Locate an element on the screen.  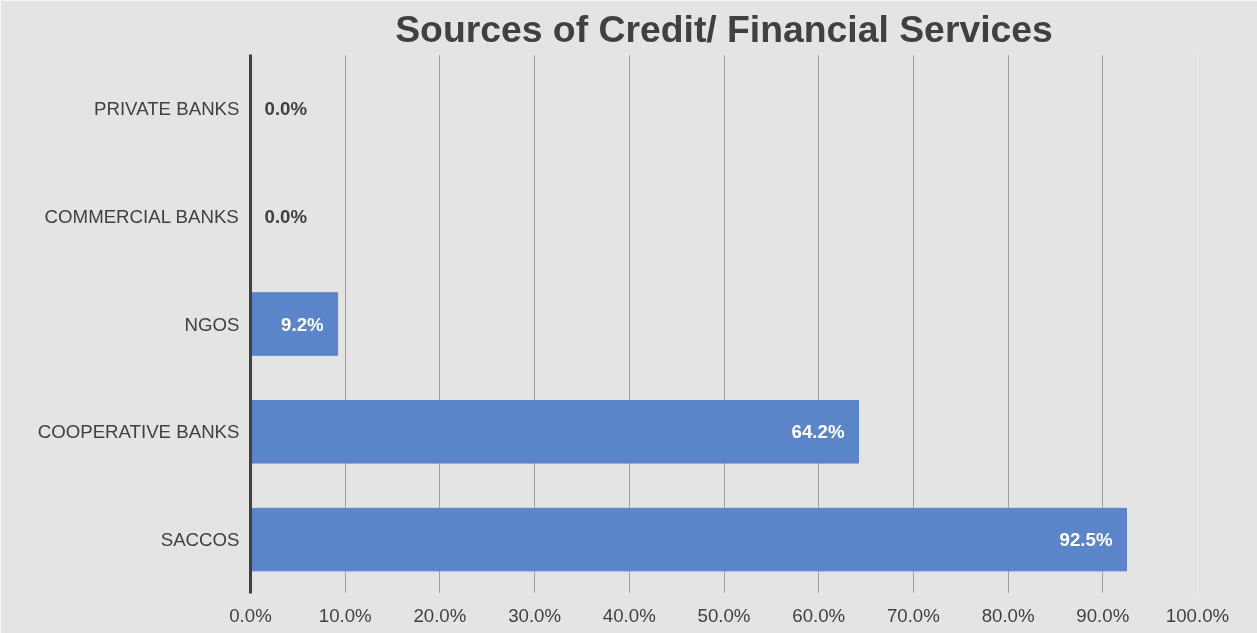
y-tick-label: NGOS is located at coordinates (212, 324).